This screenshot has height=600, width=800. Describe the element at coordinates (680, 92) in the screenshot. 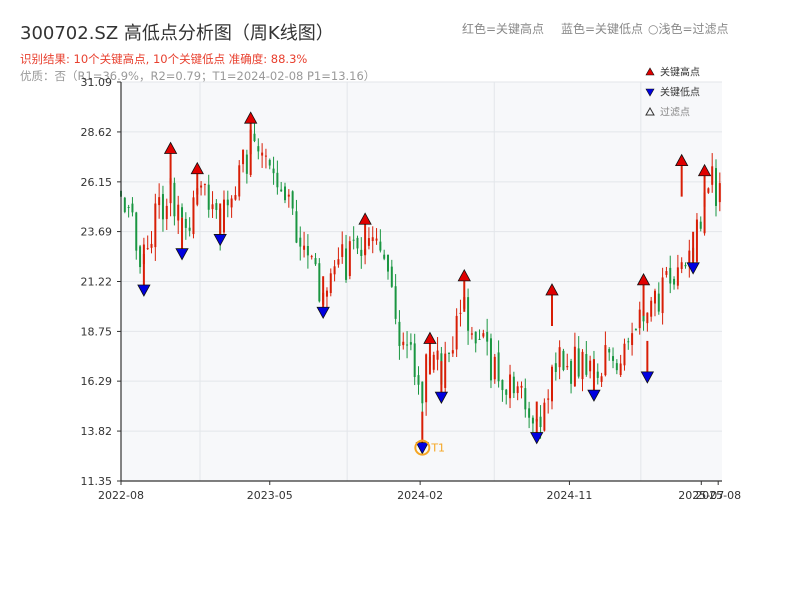

I see `legend-label: 关键低点` at that location.